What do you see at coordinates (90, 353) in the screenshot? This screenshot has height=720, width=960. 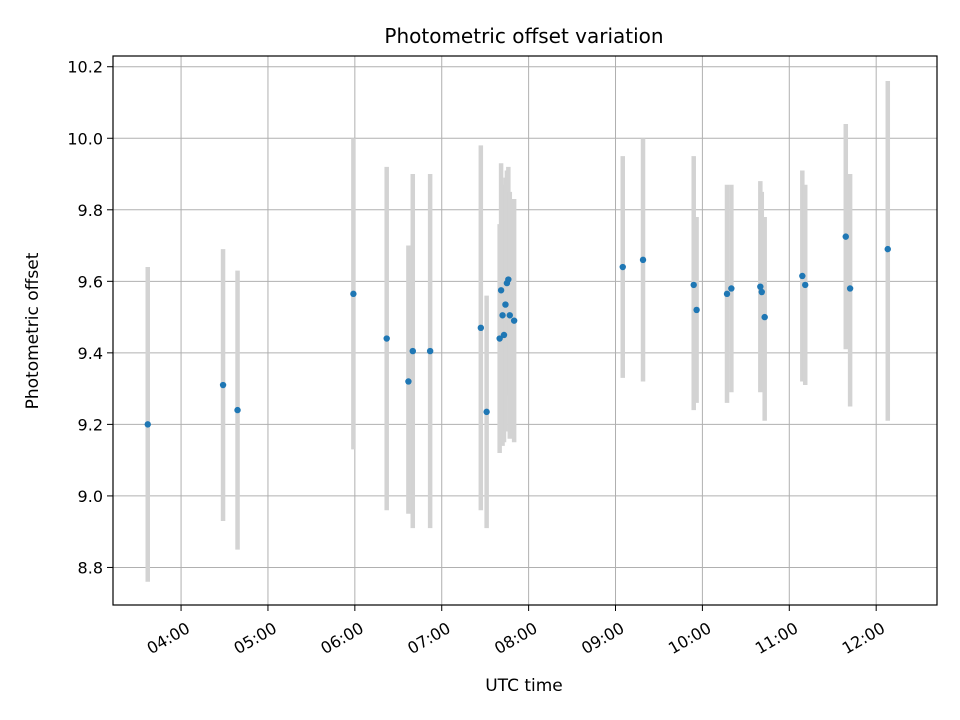 I see `y-tick-label: 9.4` at bounding box center [90, 353].